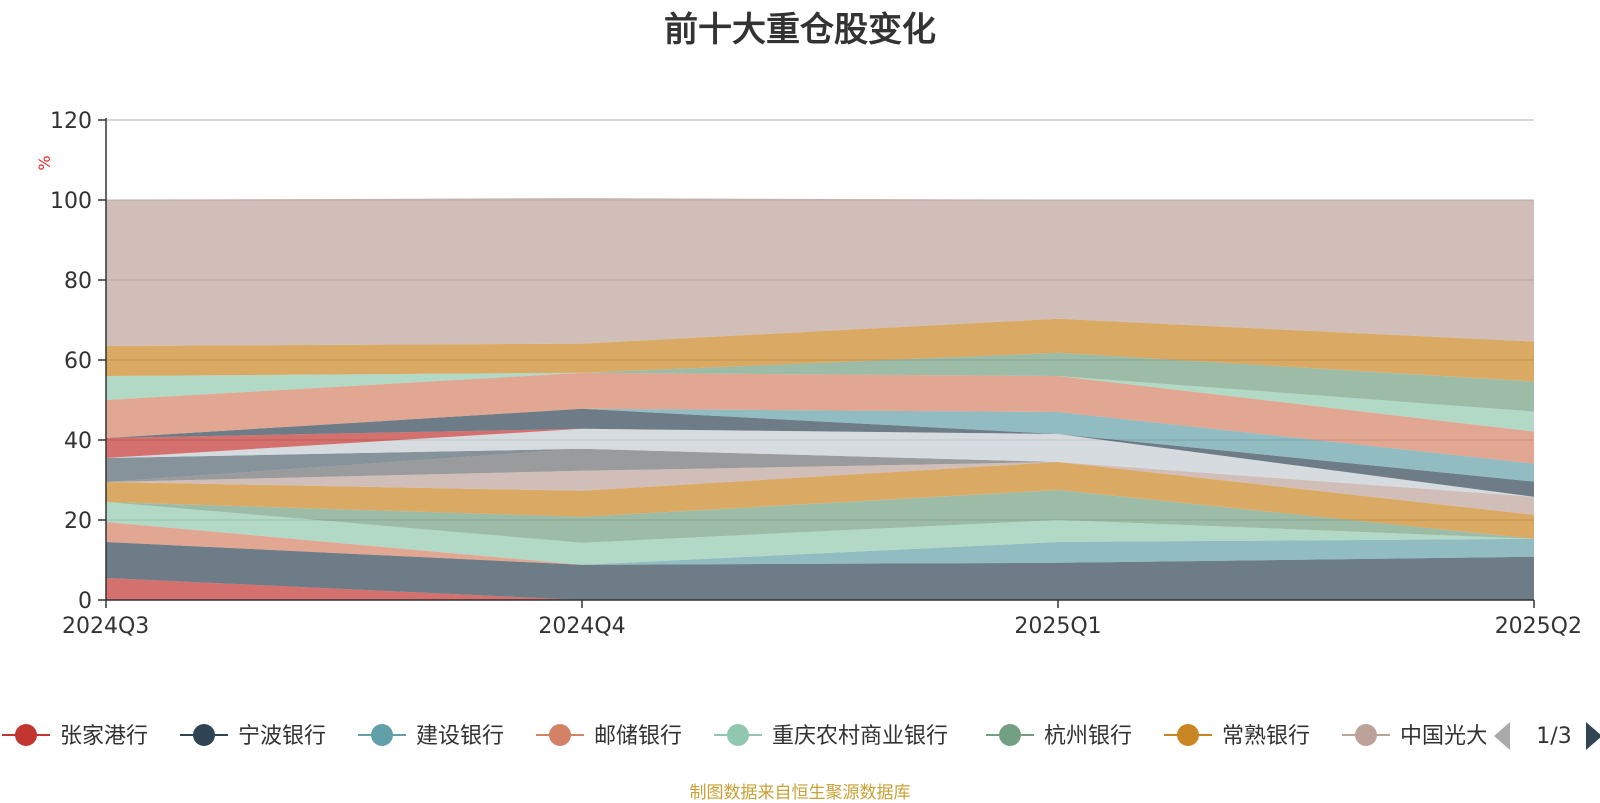 The height and width of the screenshot is (803, 1600). Describe the element at coordinates (71, 201) in the screenshot. I see `y-tick-label: 100` at that location.